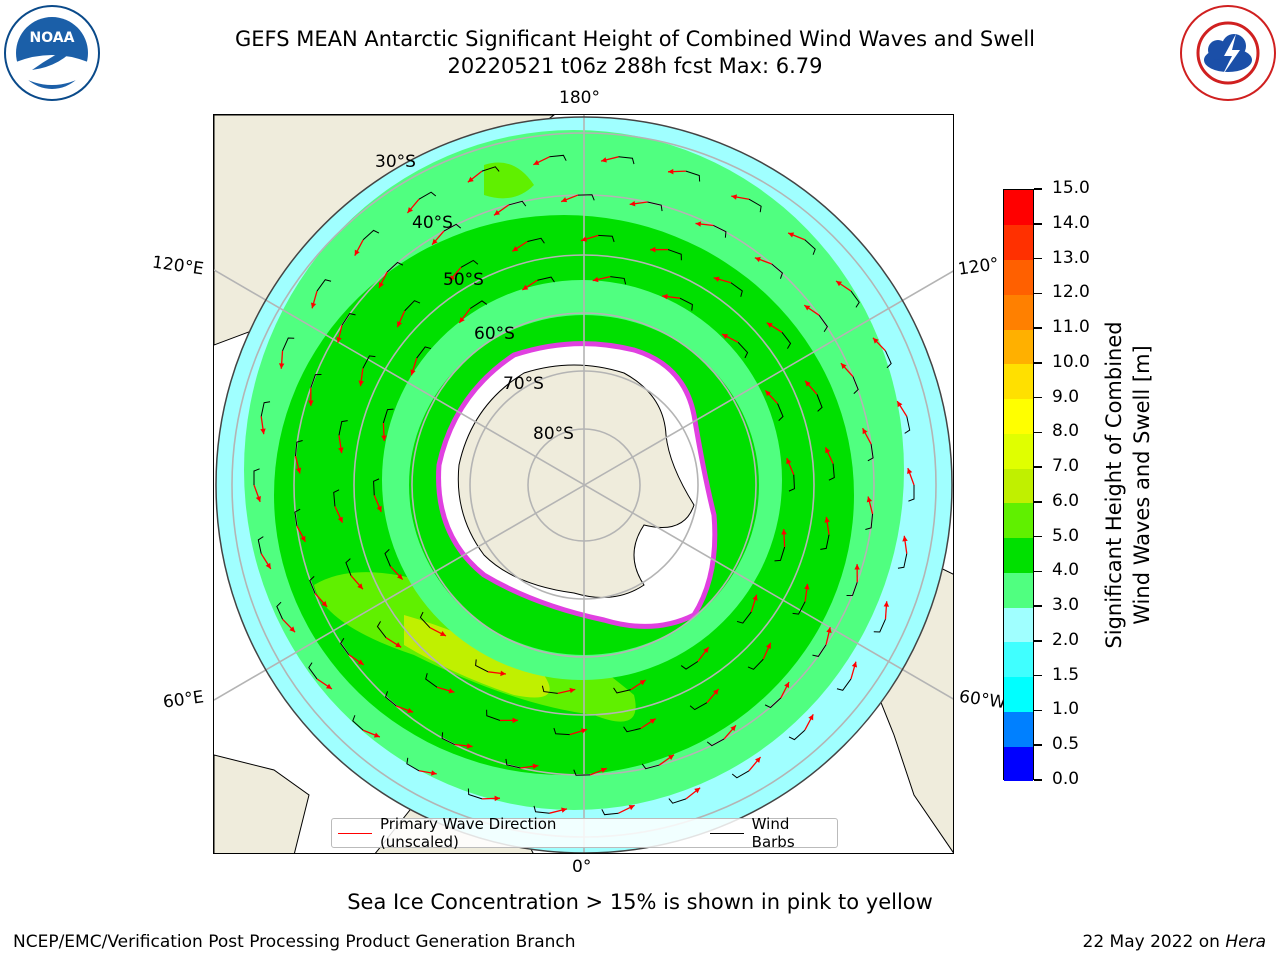 This screenshot has width=1280, height=960. What do you see at coordinates (395, 162) in the screenshot?
I see `lat-label-30s: 30°S` at bounding box center [395, 162].